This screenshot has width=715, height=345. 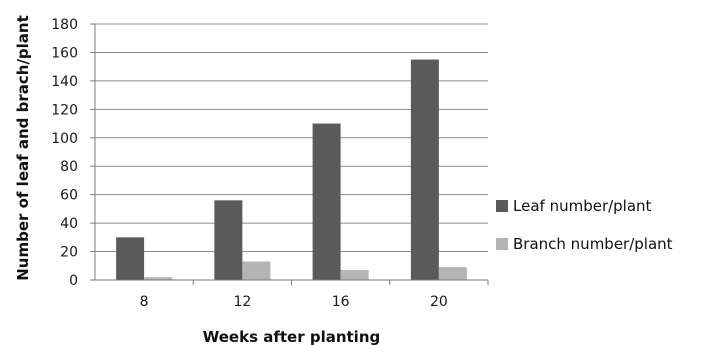 What do you see at coordinates (584, 225) in the screenshot?
I see `legend: Leaf number/plant Branch number/plant` at bounding box center [584, 225].